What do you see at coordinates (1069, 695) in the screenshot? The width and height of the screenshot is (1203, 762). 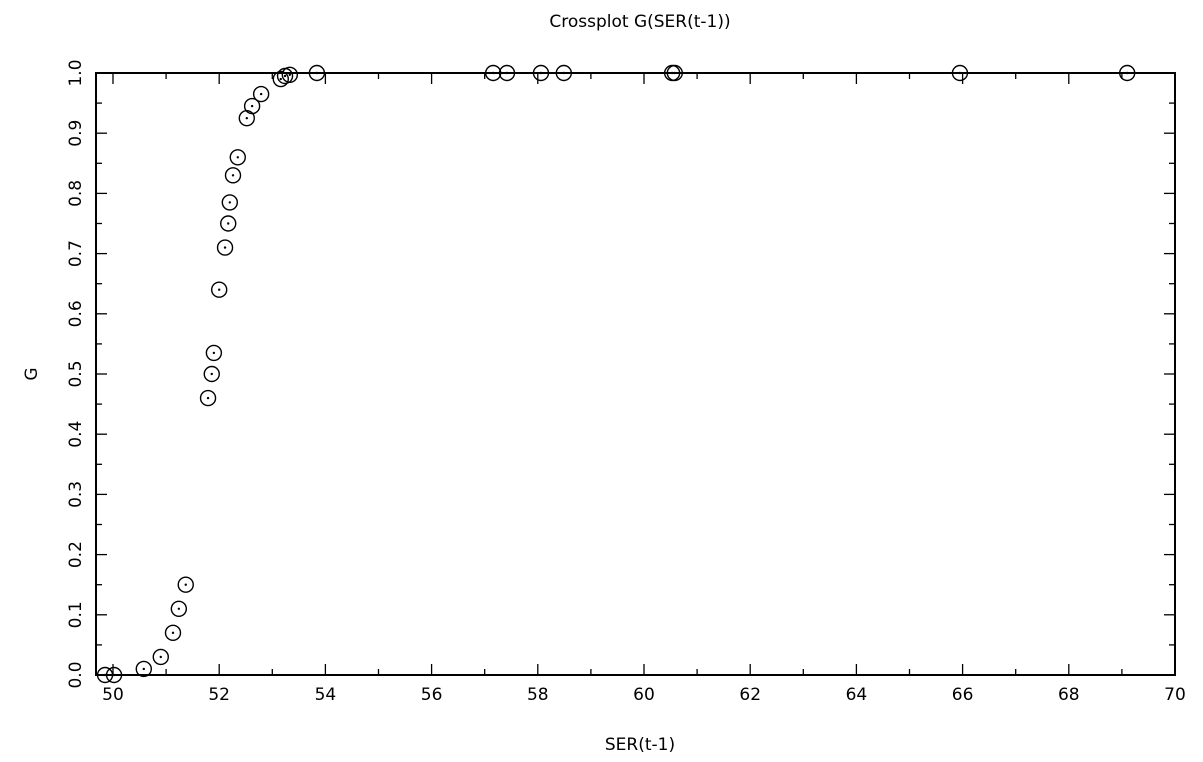 I see `x-tick-label: 68` at bounding box center [1069, 695].